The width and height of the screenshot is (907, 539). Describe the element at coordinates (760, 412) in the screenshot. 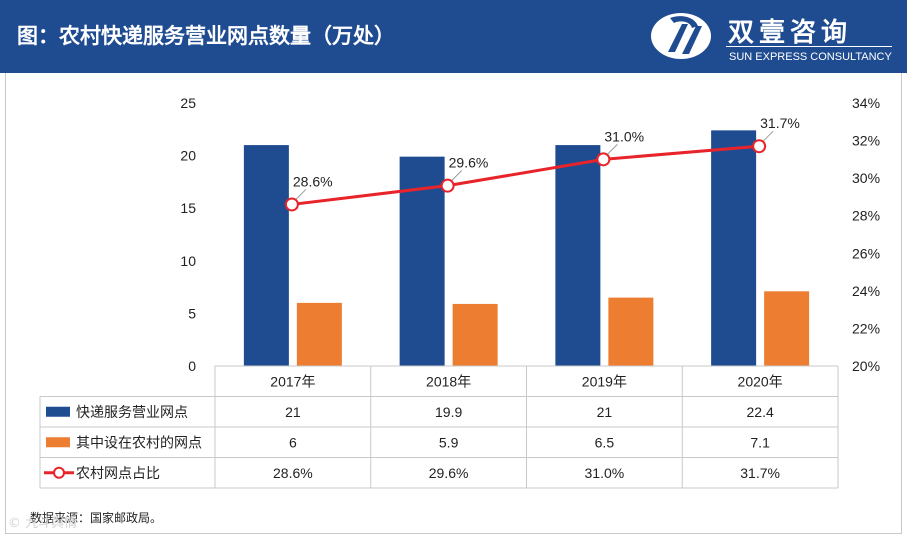

I see `table-cell-value: 22.4` at that location.